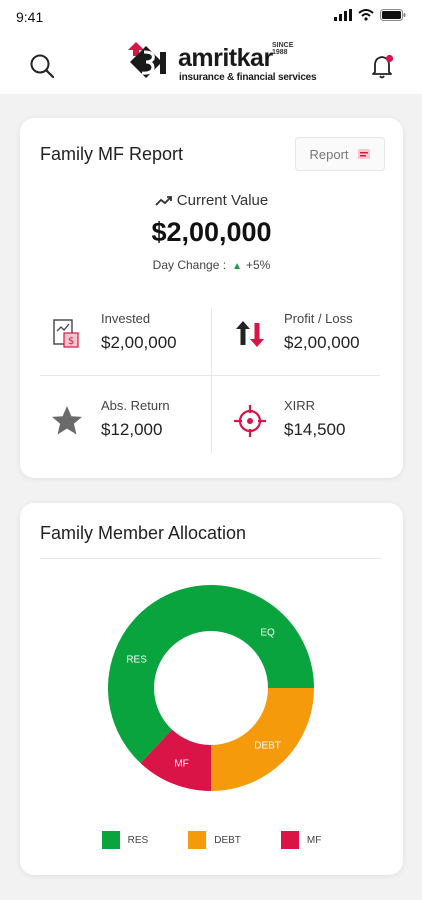 The height and width of the screenshot is (900, 422). Describe the element at coordinates (112, 154) in the screenshot. I see `report-card-title: Family MF Report` at that location.